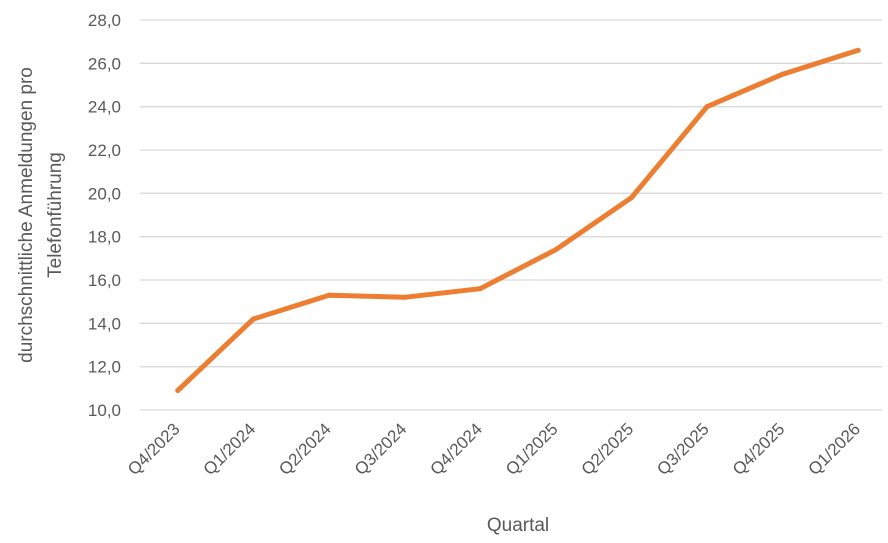 This screenshot has height=543, width=888. I want to click on y-axis-title-line-1: durchschnittliche Anmeldungen pro, so click(26, 215).